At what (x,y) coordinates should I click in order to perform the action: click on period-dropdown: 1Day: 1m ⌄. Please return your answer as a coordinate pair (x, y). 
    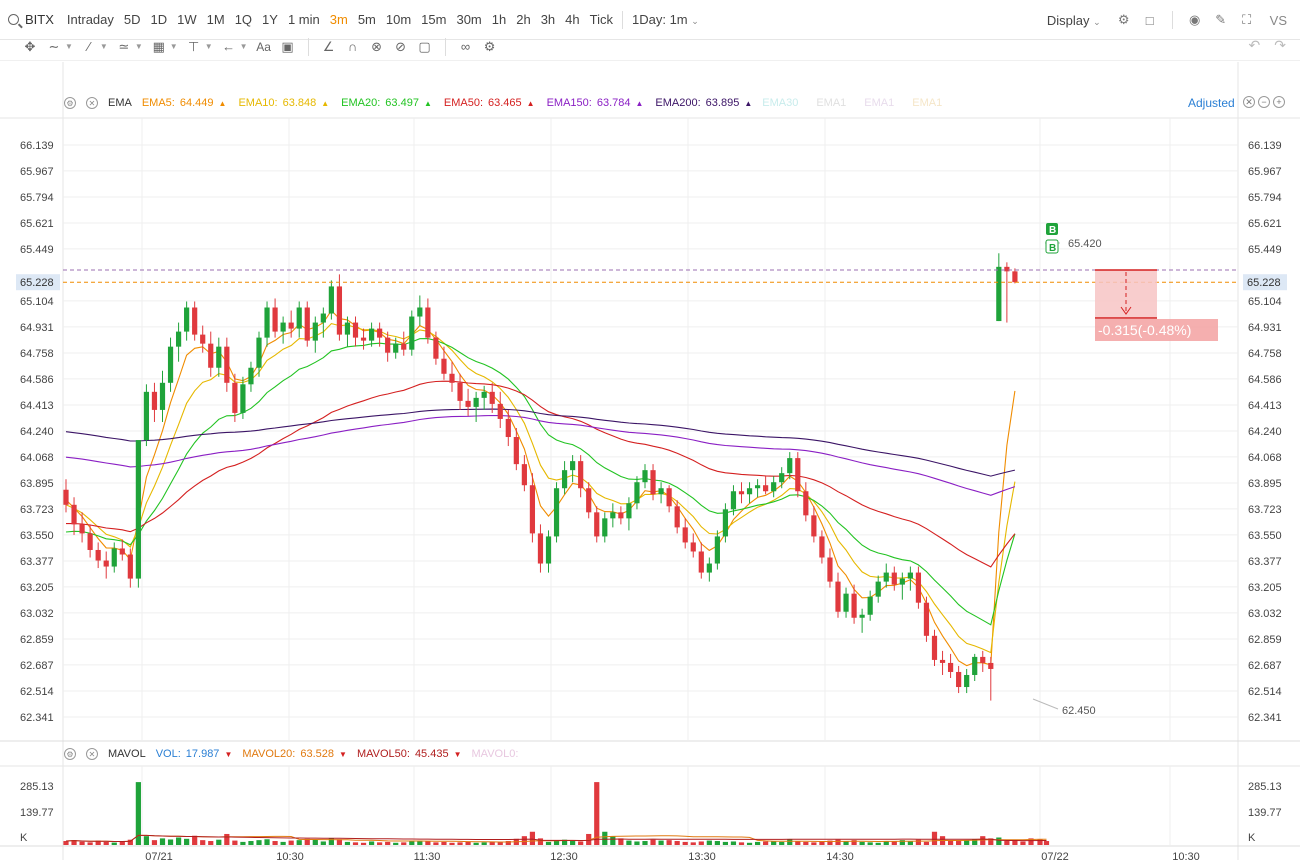
    Looking at the image, I should click on (665, 19).